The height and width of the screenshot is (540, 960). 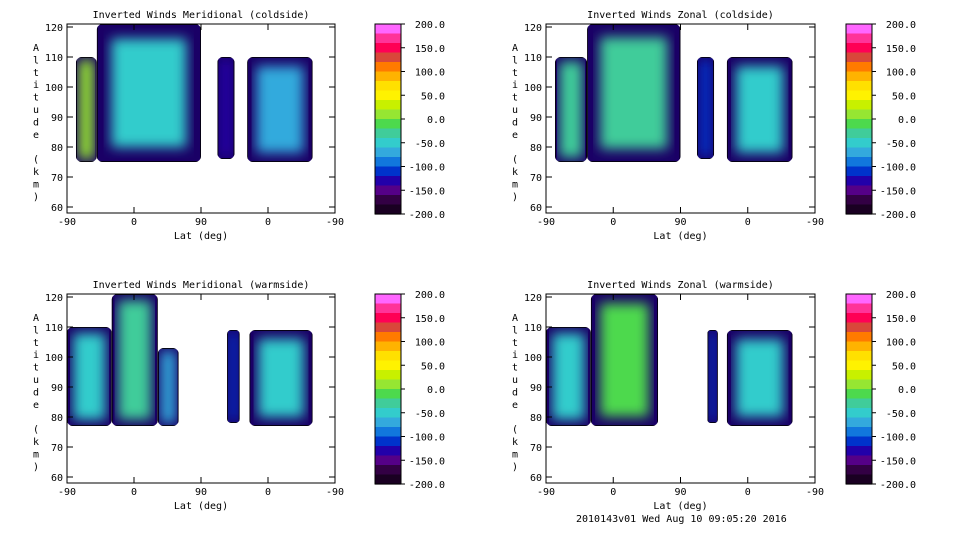 I want to click on wind-field, so click(x=673, y=93).